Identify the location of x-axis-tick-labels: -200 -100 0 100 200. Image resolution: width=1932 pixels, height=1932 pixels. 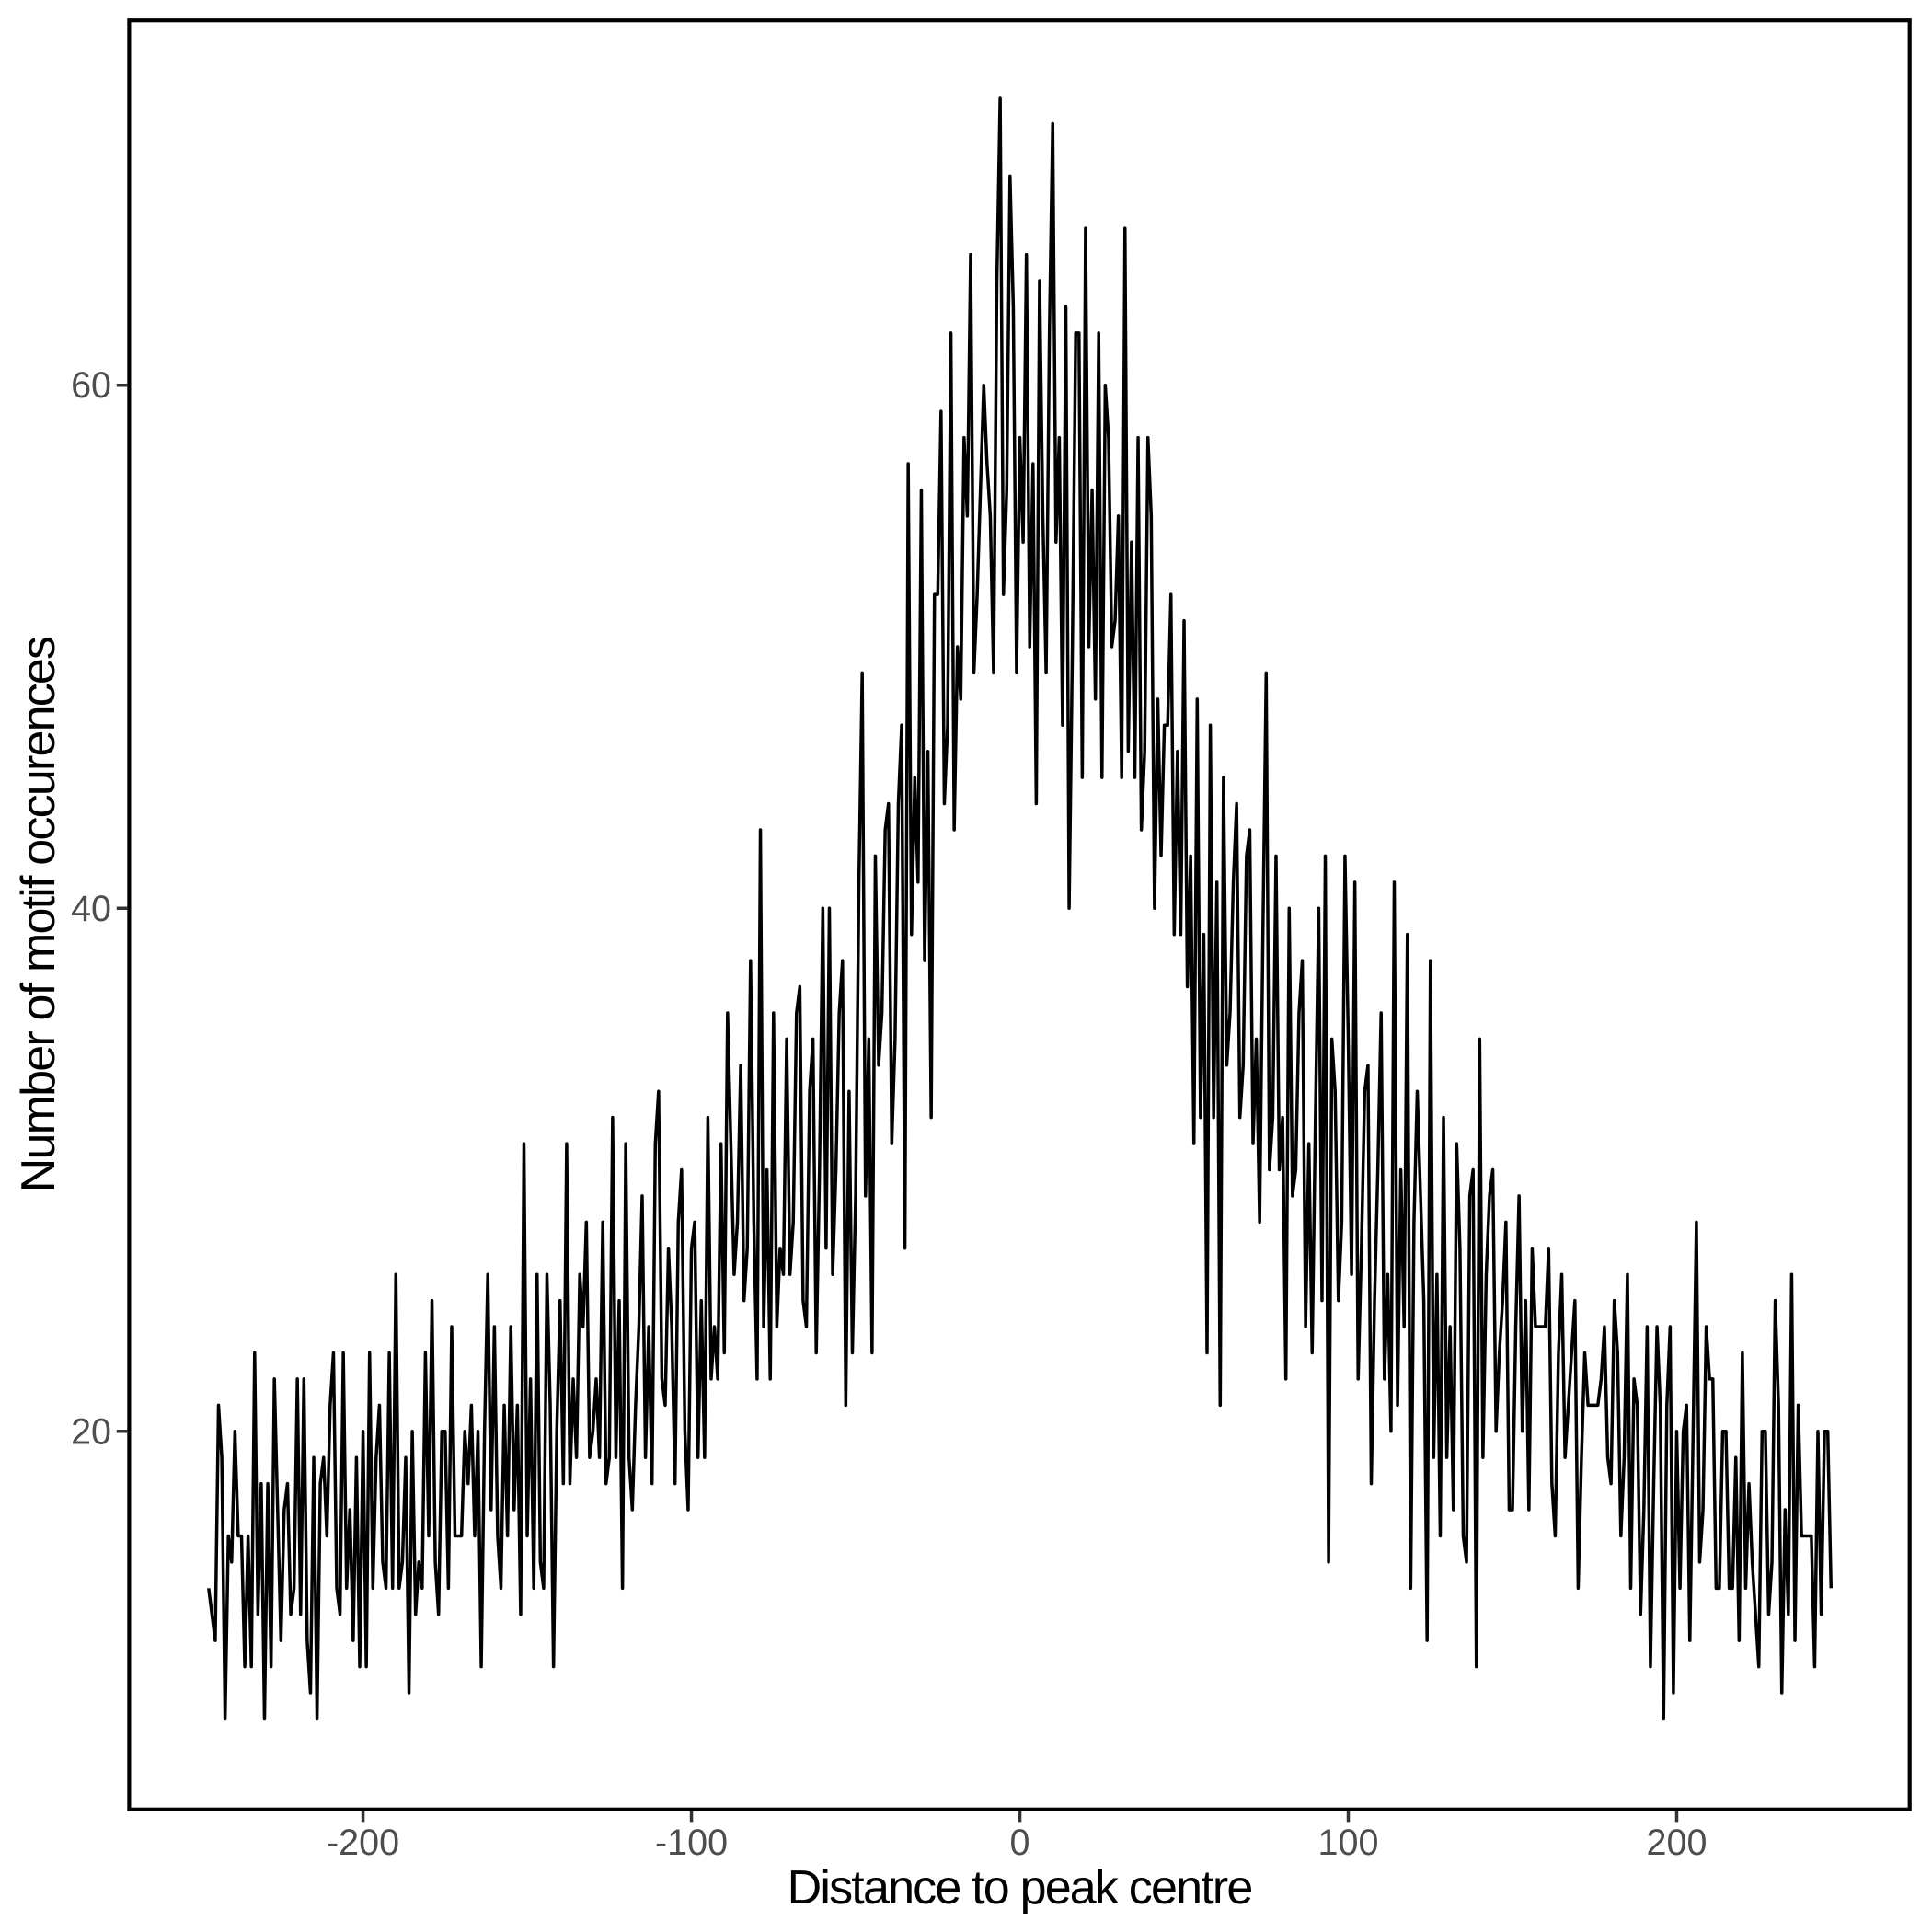
(1017, 1843).